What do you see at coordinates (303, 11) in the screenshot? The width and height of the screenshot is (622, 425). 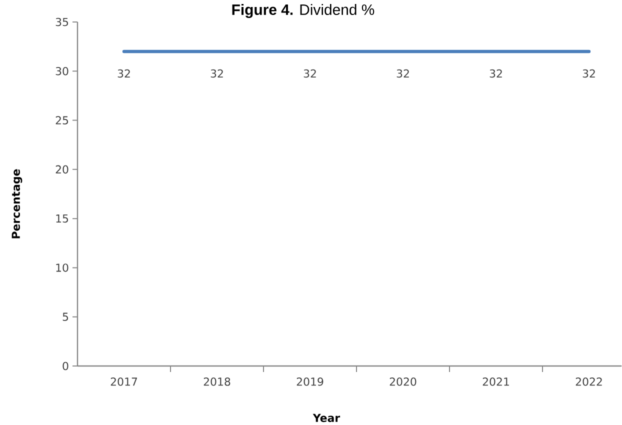 I see `chart-title: Figure 4. Dividend %` at bounding box center [303, 11].